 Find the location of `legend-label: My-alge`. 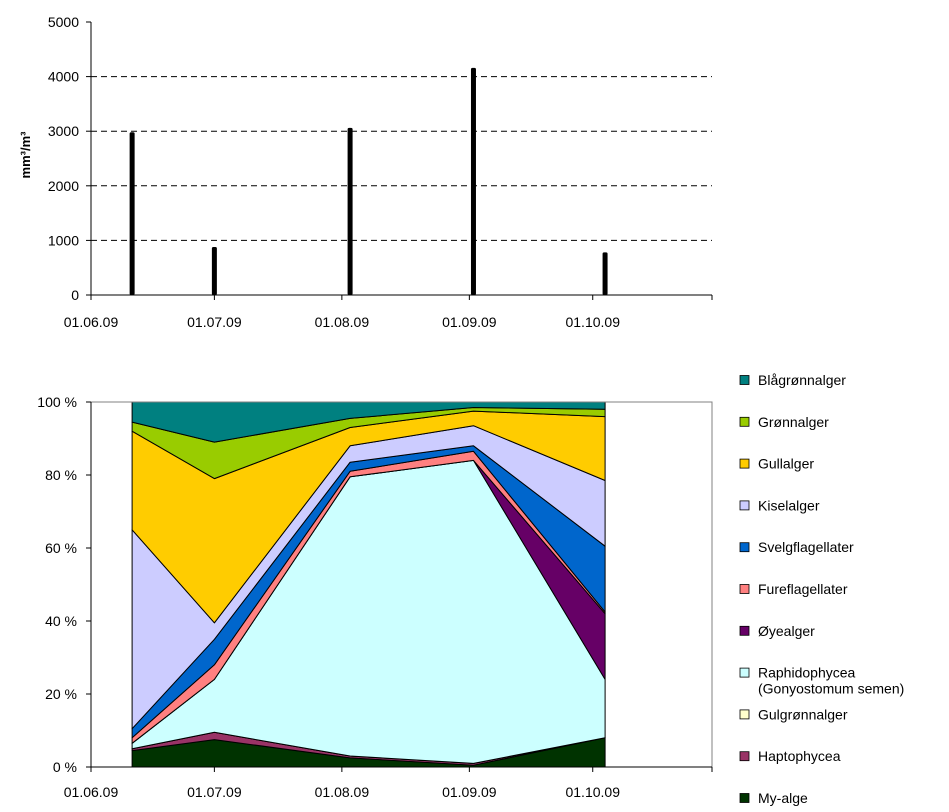

legend-label: My-alge is located at coordinates (783, 798).